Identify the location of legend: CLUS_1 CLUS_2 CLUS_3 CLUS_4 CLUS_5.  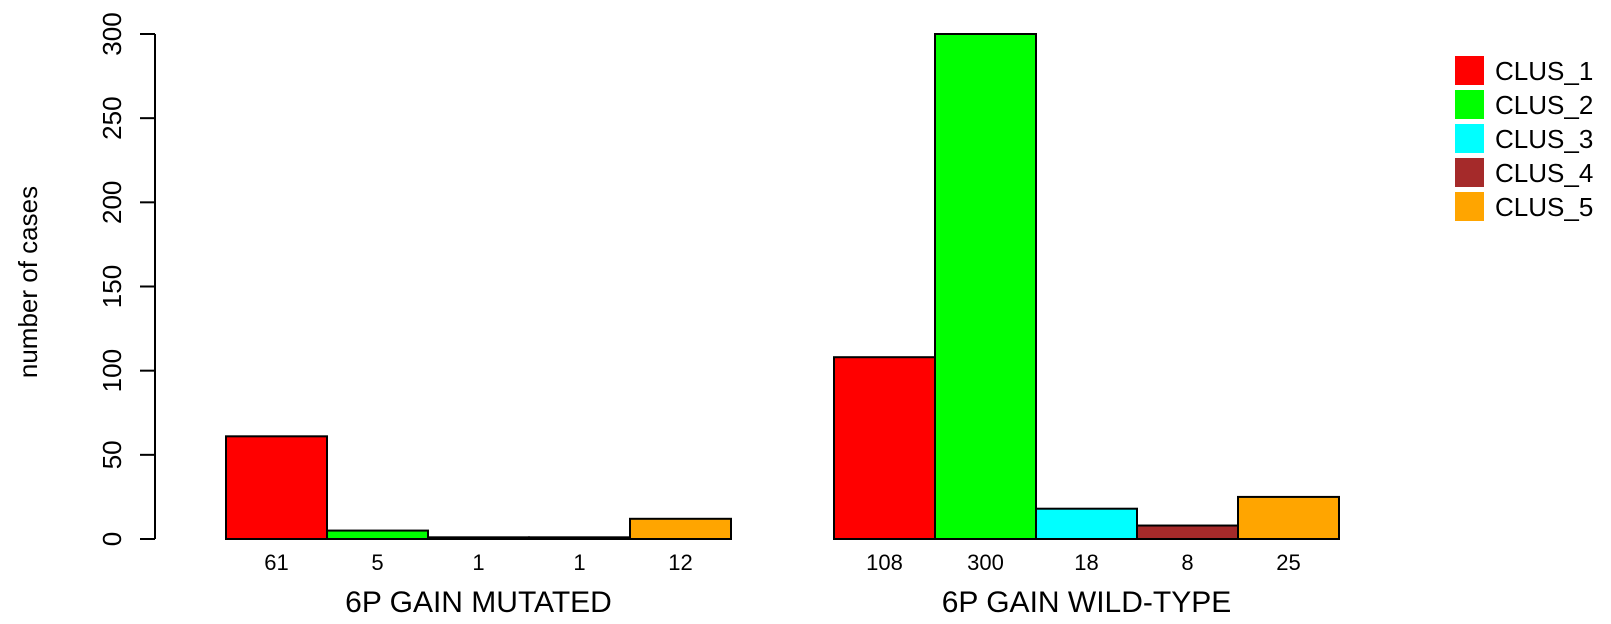
(1524, 139).